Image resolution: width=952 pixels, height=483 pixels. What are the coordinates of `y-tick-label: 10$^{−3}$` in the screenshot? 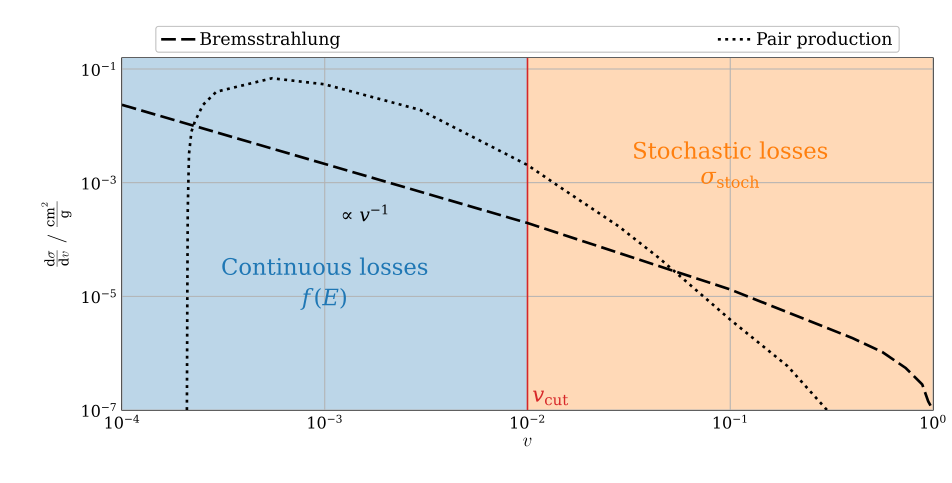 It's located at (99, 183).